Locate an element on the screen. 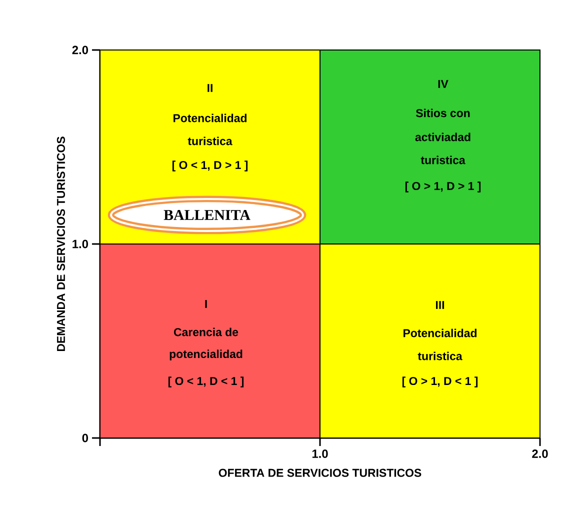 The width and height of the screenshot is (582, 532). annotation: potencialidad is located at coordinates (206, 355).